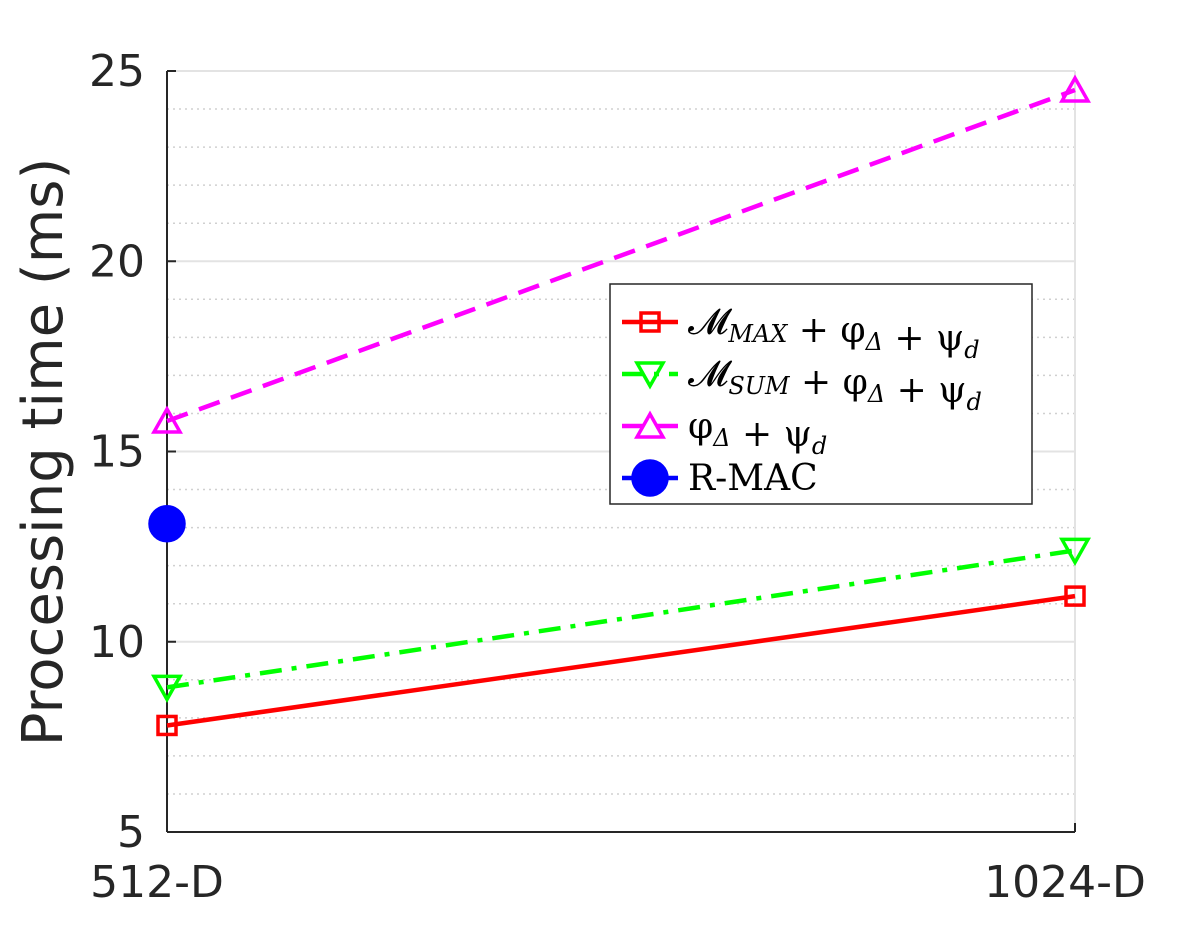 The height and width of the screenshot is (939, 1189). I want to click on y-tick-label: 10, so click(117, 642).